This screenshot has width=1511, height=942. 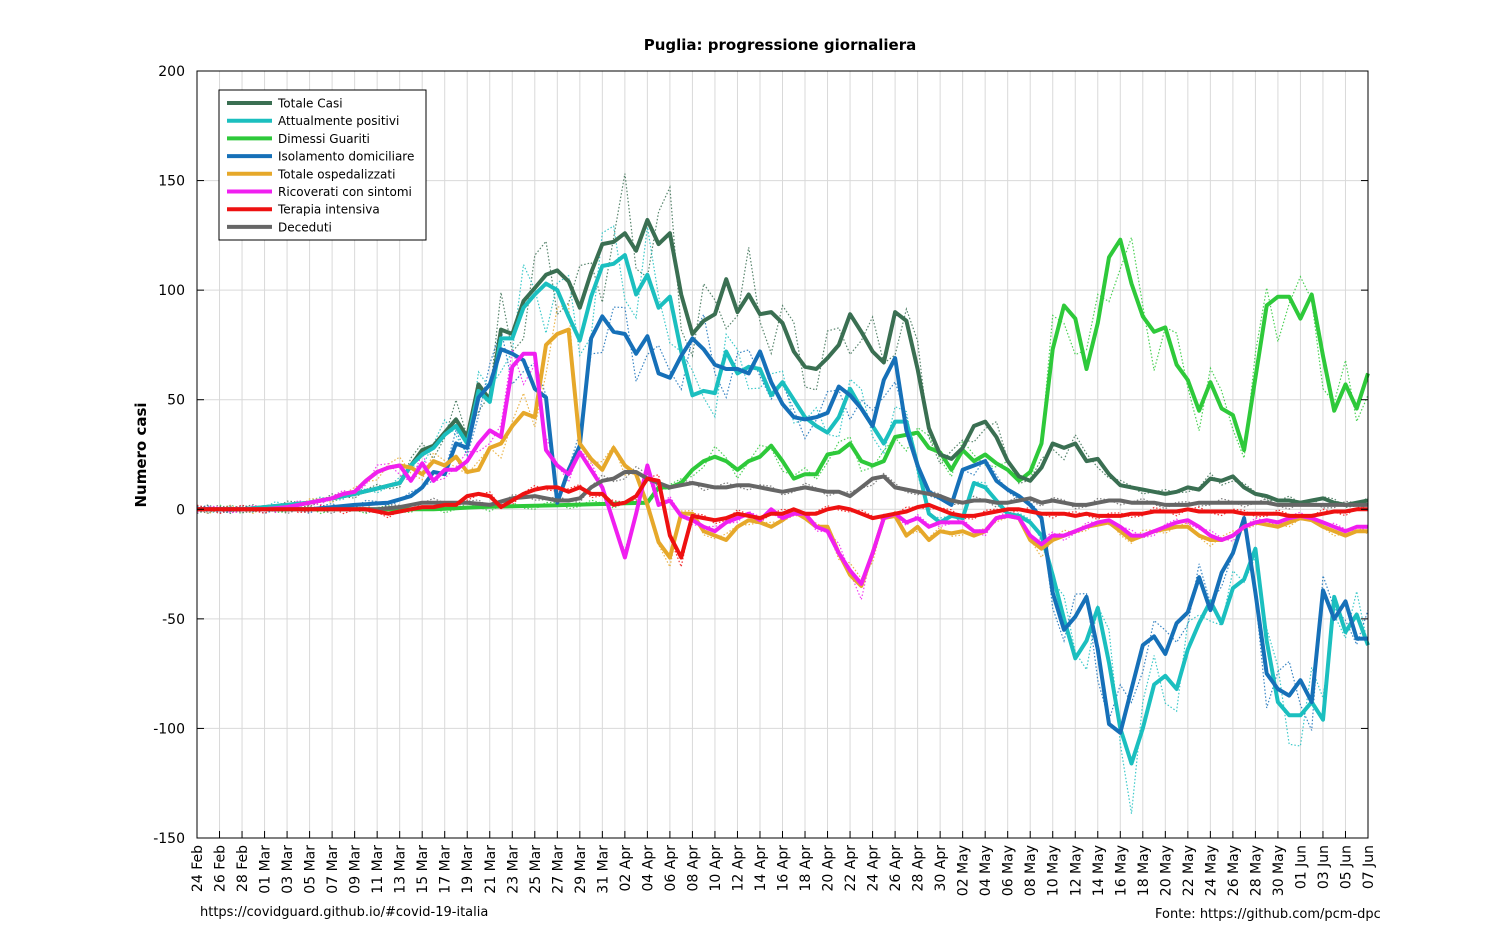 I want to click on x-tick-label: 10 Apr, so click(x=716, y=868).